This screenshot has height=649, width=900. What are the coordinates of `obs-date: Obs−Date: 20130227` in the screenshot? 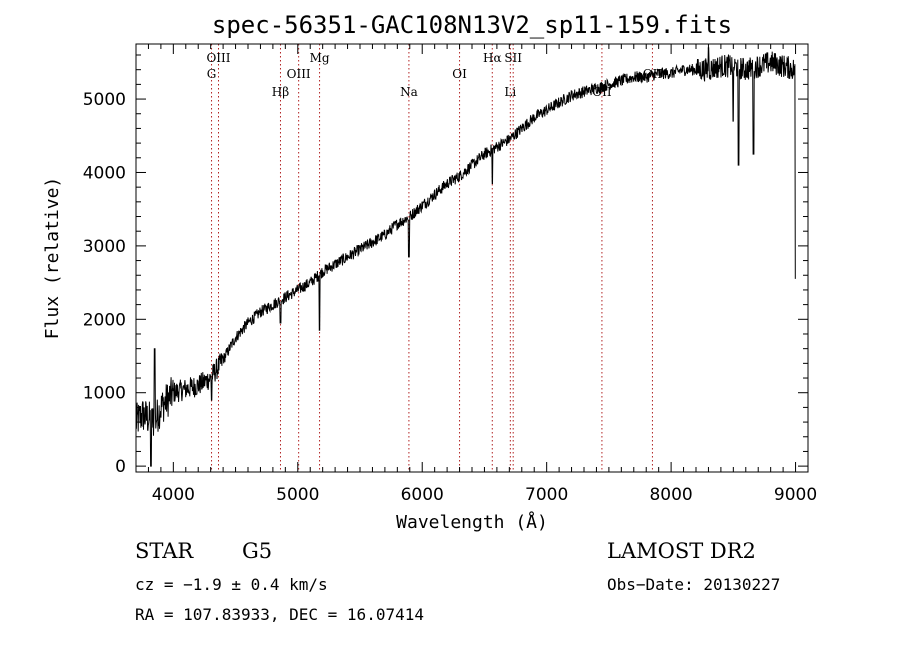 It's located at (693, 584).